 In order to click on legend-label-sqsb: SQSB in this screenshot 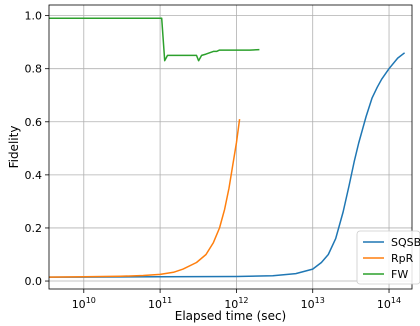, I will do `click(405, 242)`.